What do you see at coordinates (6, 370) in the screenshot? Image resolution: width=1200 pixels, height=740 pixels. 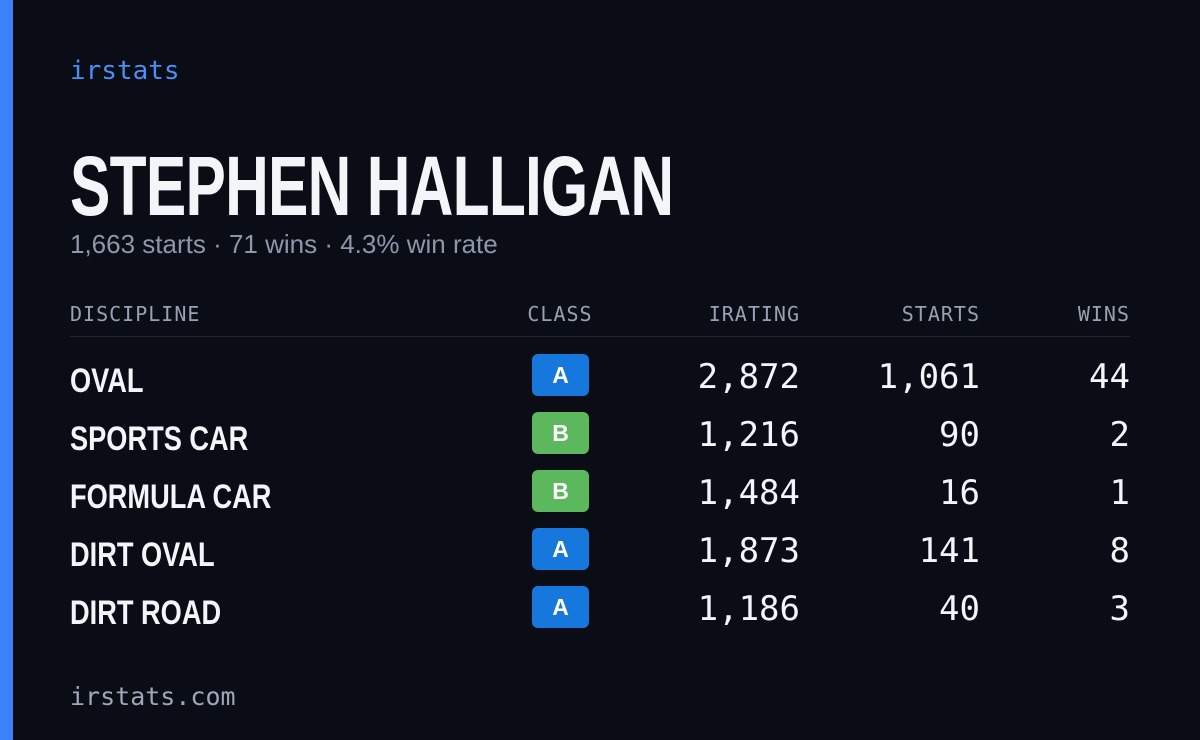 I see `accent-bar` at bounding box center [6, 370].